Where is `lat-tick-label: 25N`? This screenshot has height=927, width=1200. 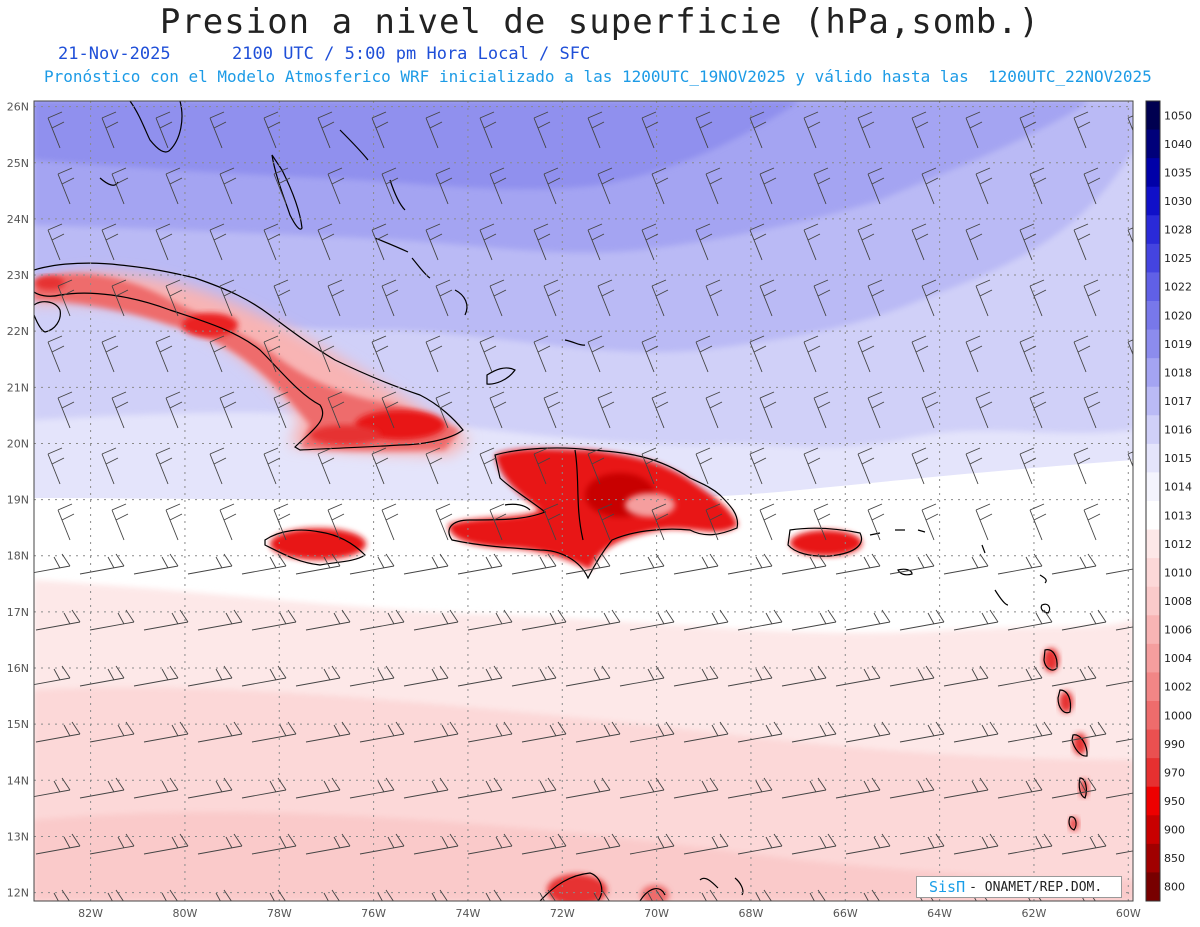 lat-tick-label: 25N is located at coordinates (18, 163).